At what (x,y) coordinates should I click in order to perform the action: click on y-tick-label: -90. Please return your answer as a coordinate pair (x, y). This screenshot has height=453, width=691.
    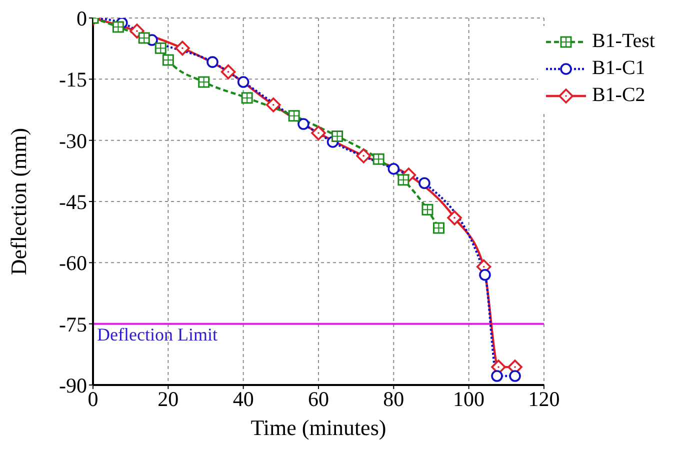
    Looking at the image, I should click on (73, 385).